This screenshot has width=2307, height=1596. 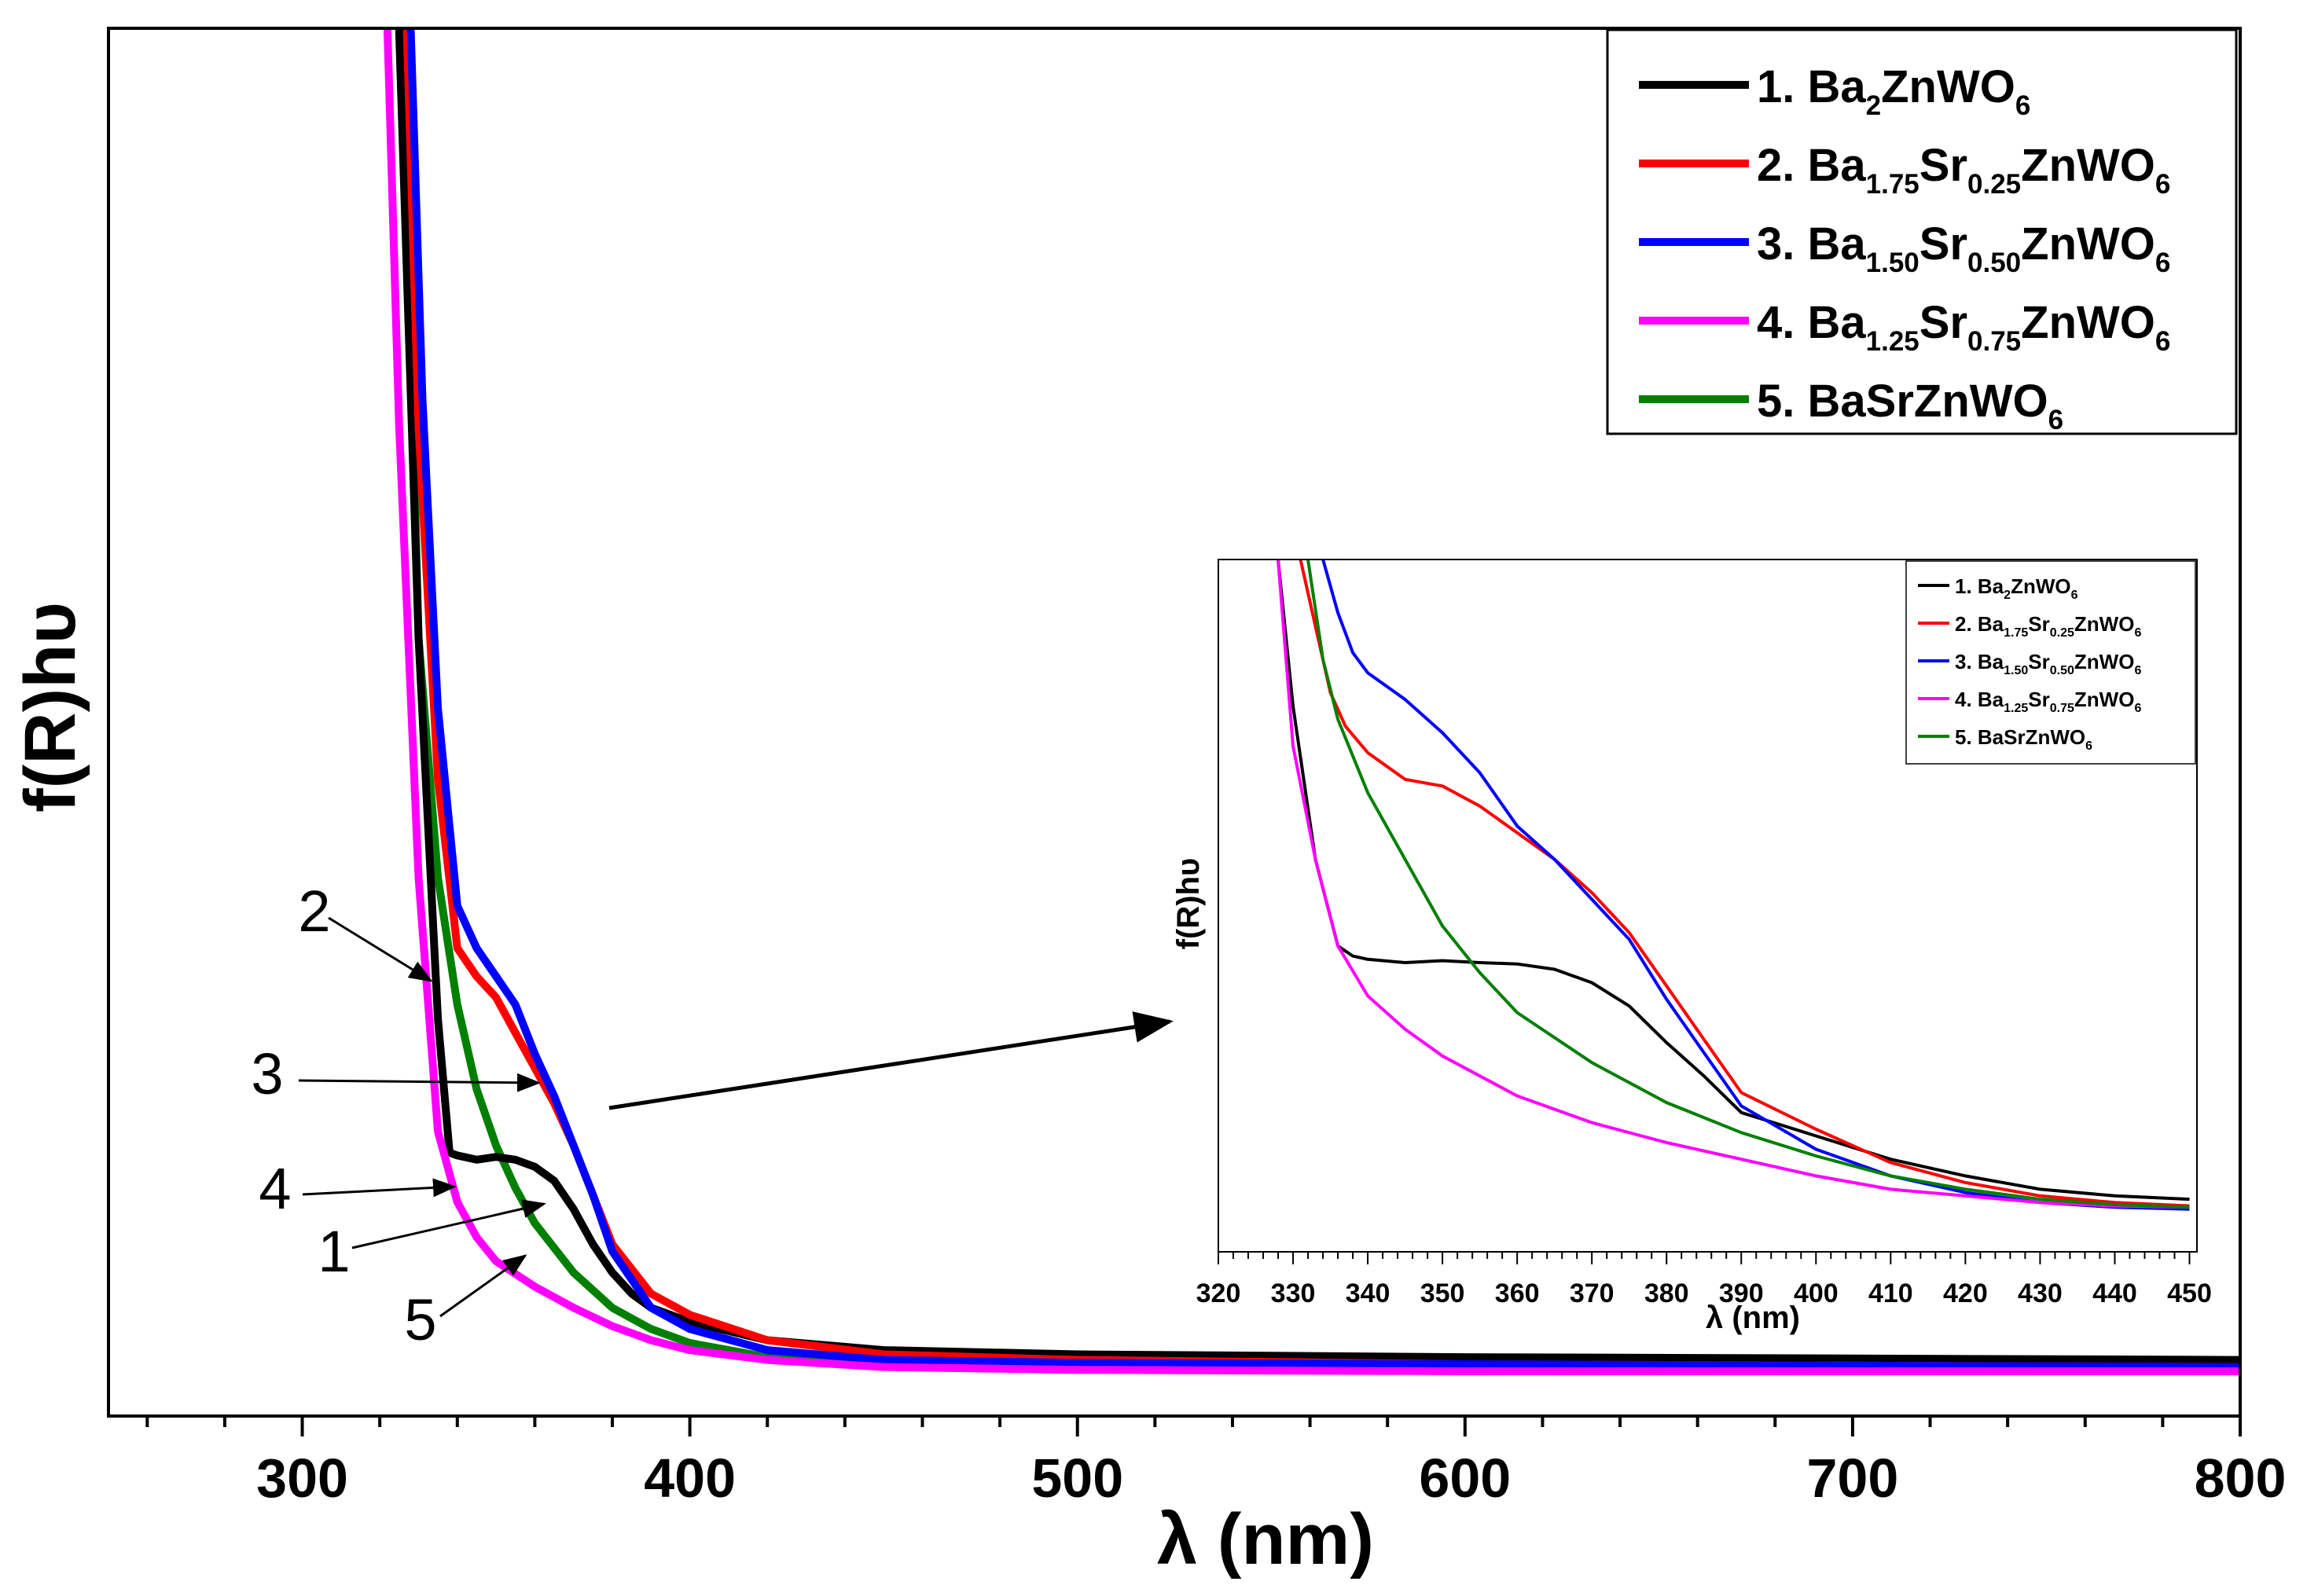 What do you see at coordinates (1077, 1478) in the screenshot?
I see `main-x-tick-label-500: 500` at bounding box center [1077, 1478].